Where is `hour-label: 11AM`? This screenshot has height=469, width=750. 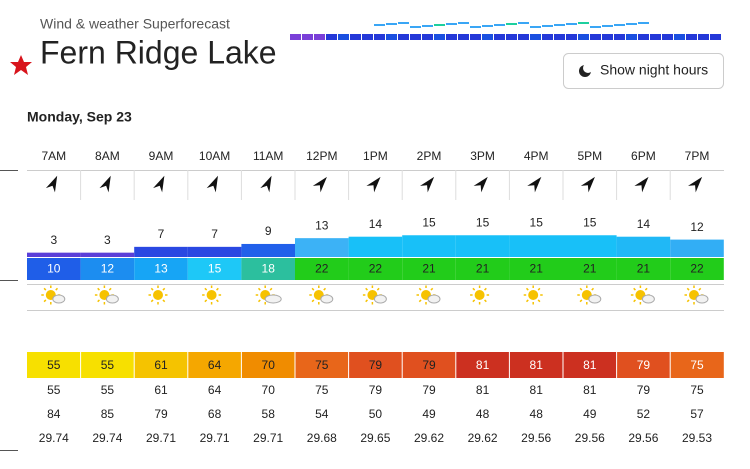
hour-label: 11AM is located at coordinates (268, 156).